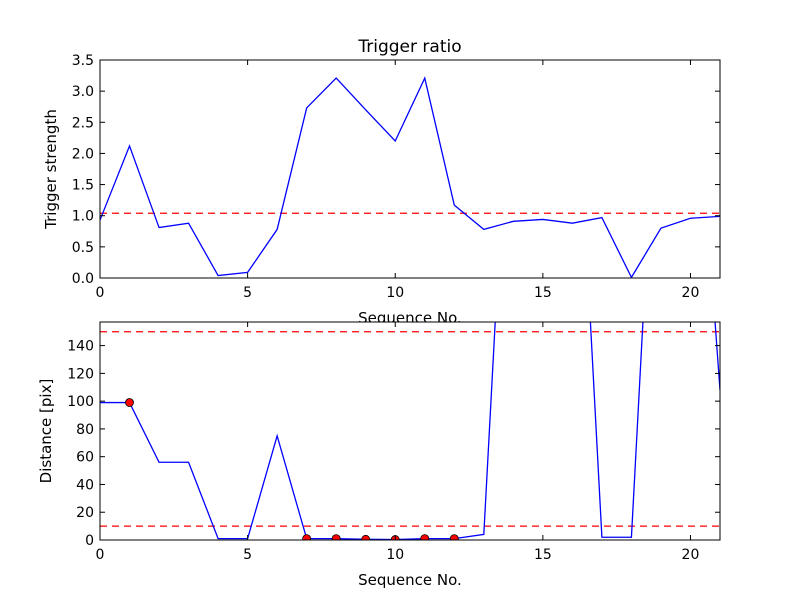 Image resolution: width=800 pixels, height=600 pixels. What do you see at coordinates (83, 186) in the screenshot?
I see `y-tick-label: 1.5` at bounding box center [83, 186].